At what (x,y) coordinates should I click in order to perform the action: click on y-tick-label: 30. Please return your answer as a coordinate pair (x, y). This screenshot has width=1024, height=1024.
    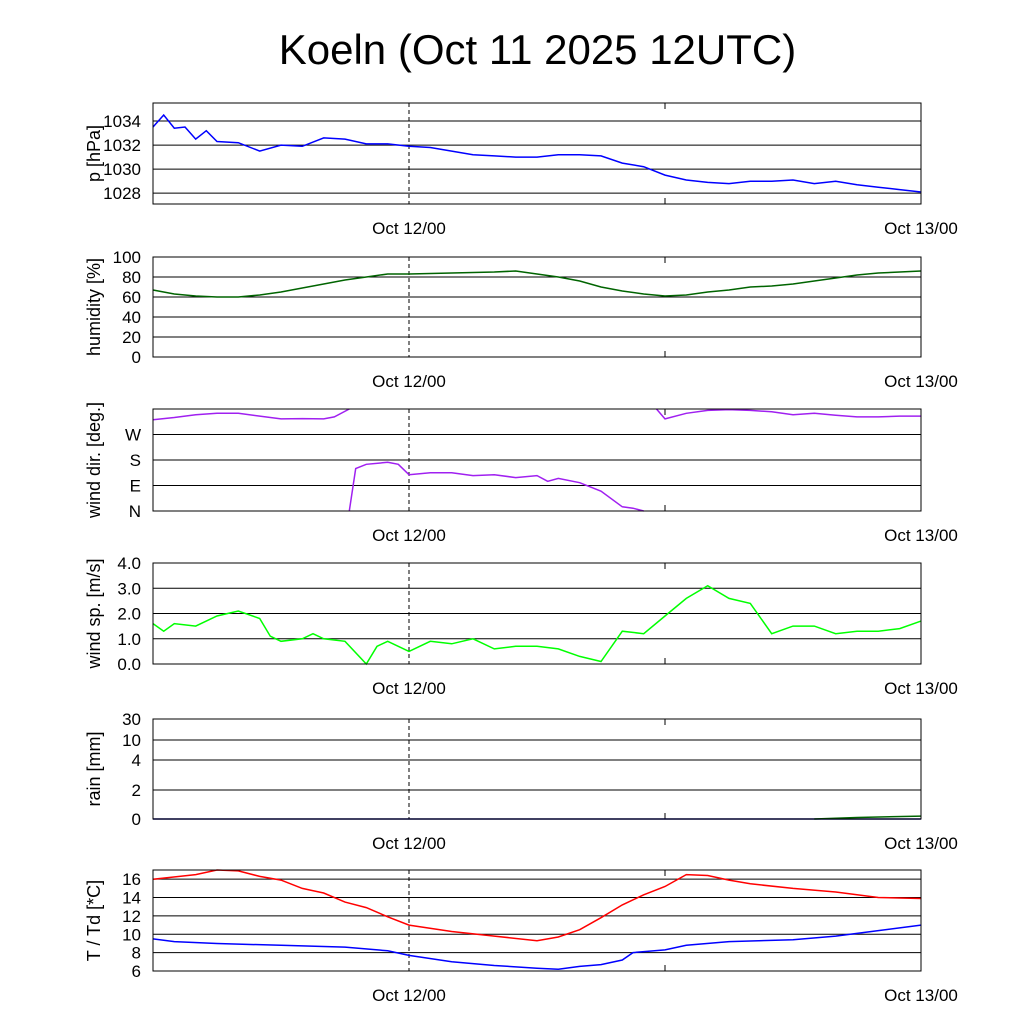
    Looking at the image, I should click on (131, 719).